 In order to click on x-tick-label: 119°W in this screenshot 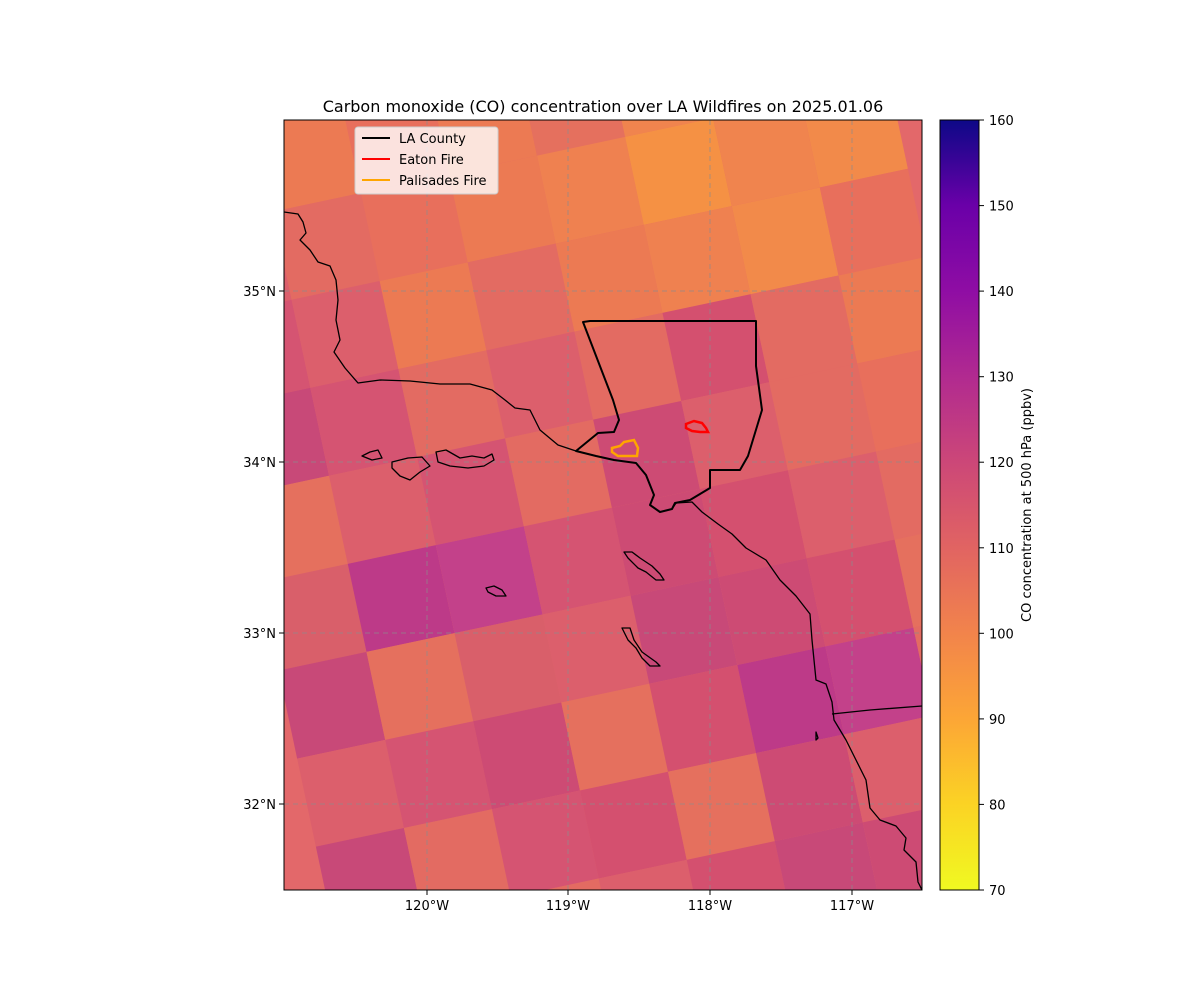, I will do `click(568, 906)`.